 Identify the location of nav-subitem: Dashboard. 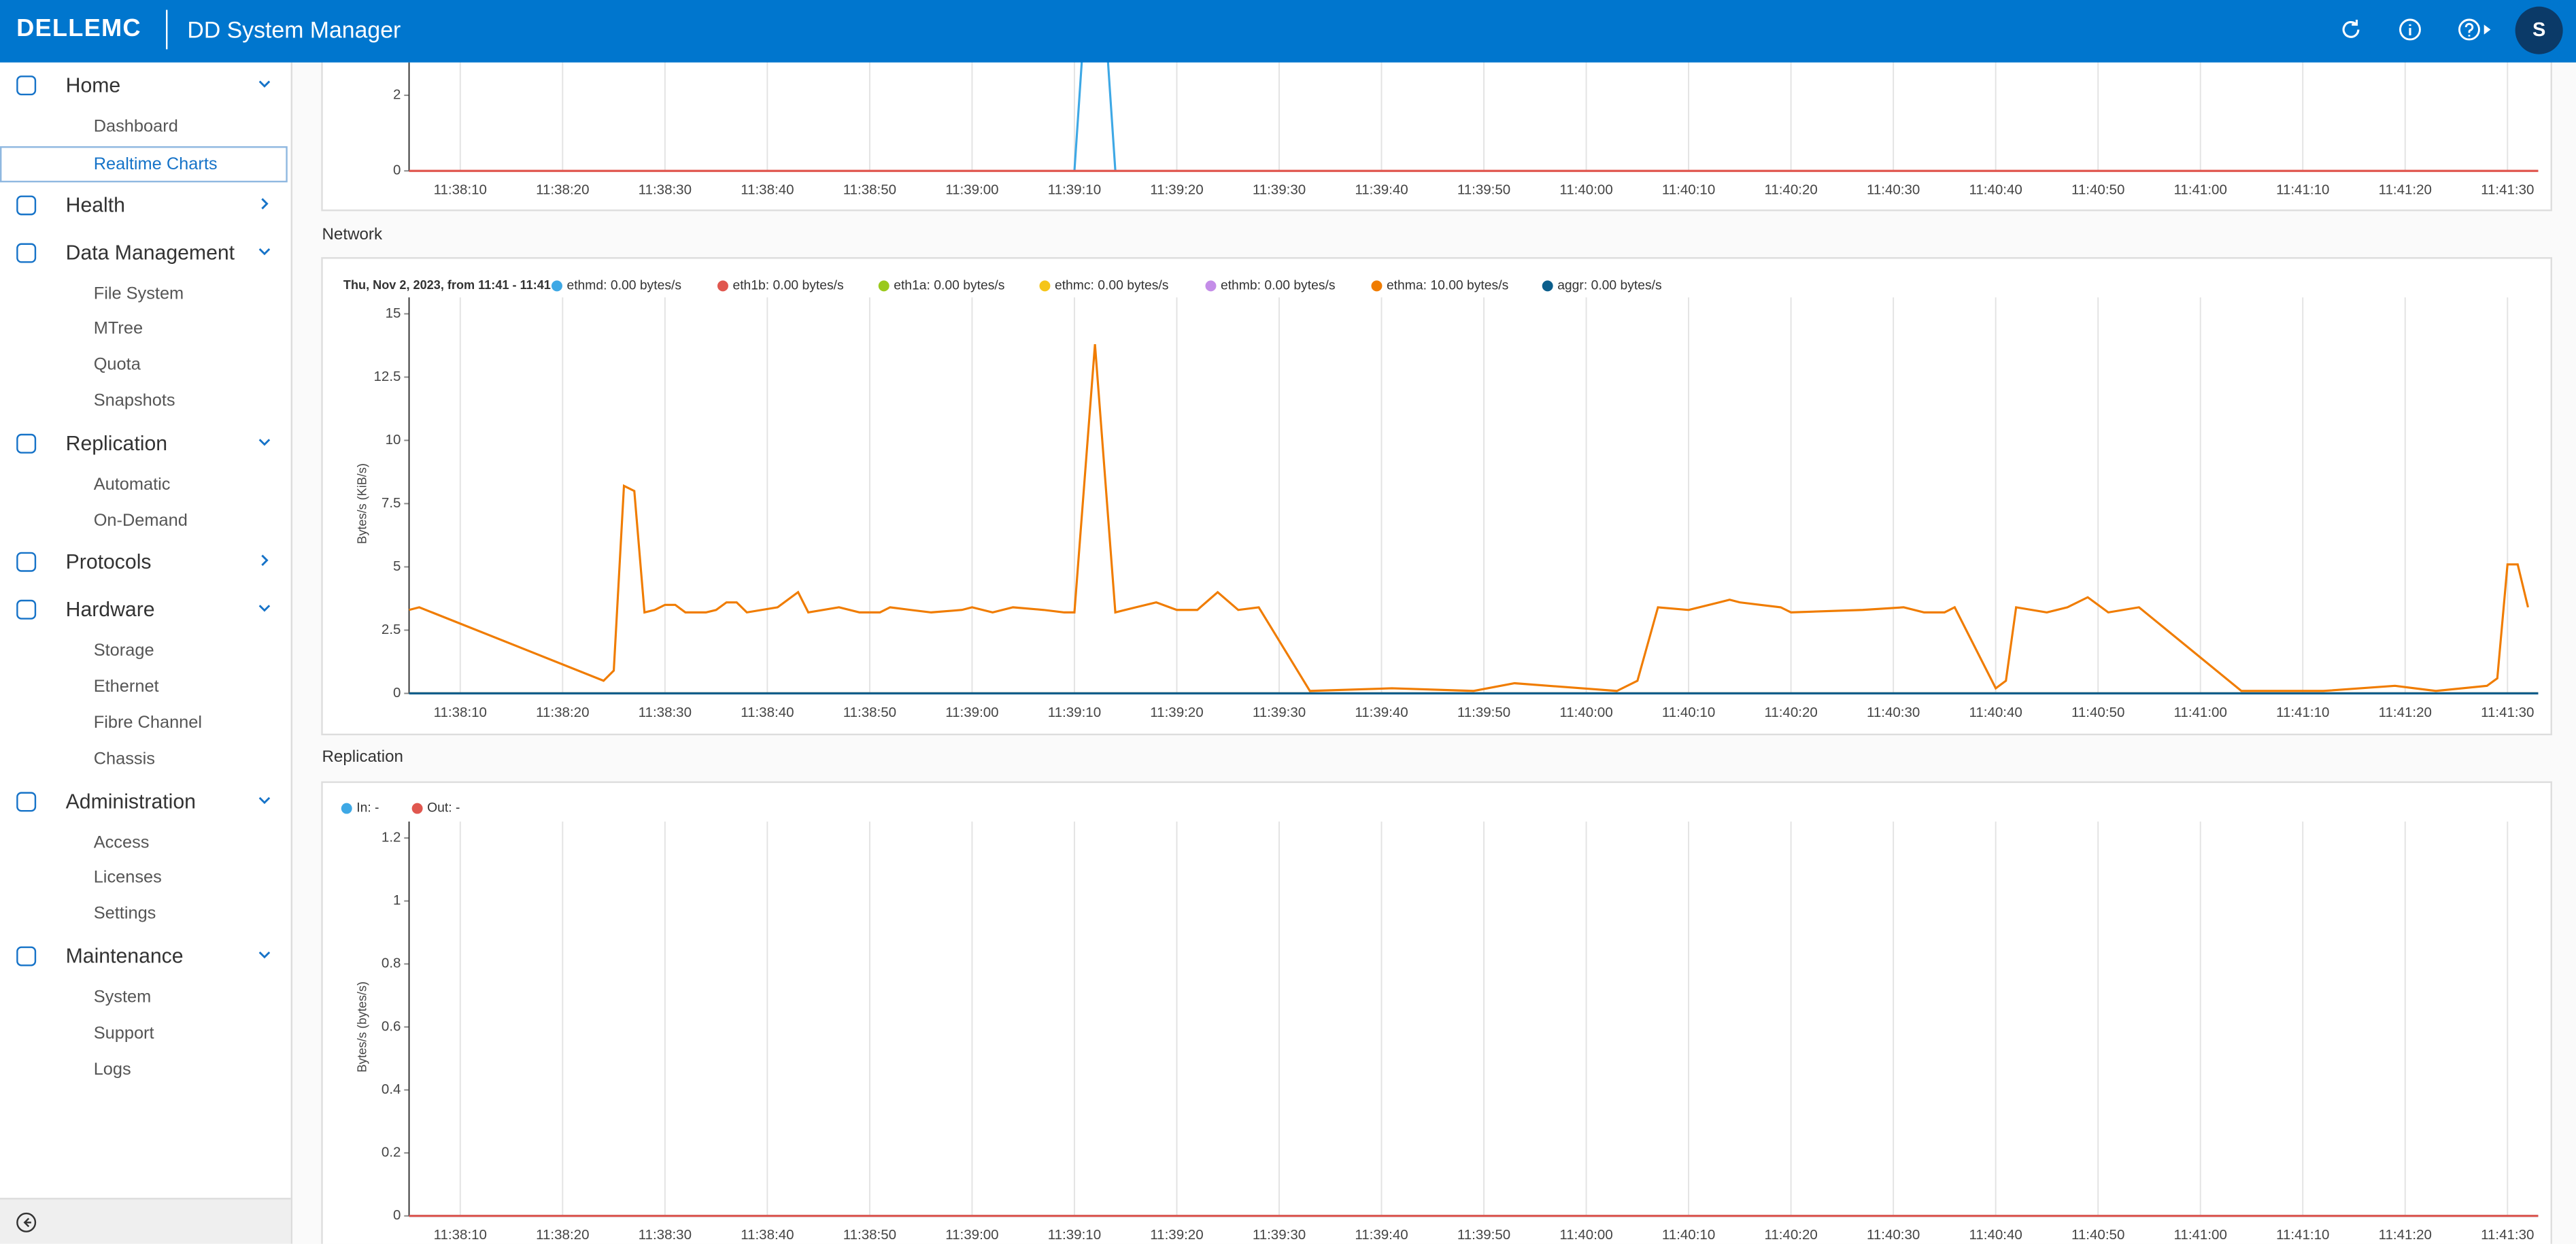
(135, 126).